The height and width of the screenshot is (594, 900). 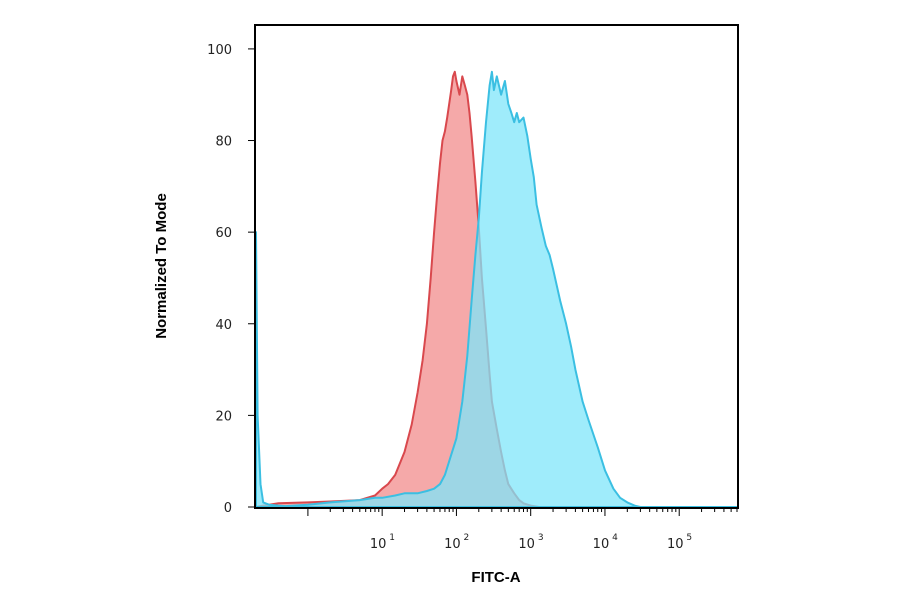 What do you see at coordinates (223, 233) in the screenshot?
I see `y-tick-label: 60` at bounding box center [223, 233].